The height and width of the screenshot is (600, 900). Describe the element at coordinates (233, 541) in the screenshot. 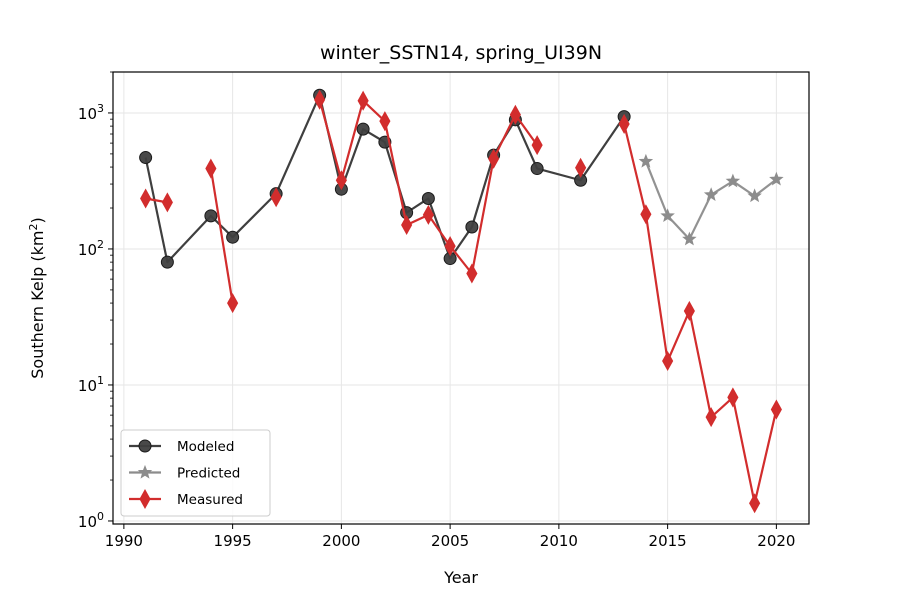

I see `x-tick-label: 1995` at that location.